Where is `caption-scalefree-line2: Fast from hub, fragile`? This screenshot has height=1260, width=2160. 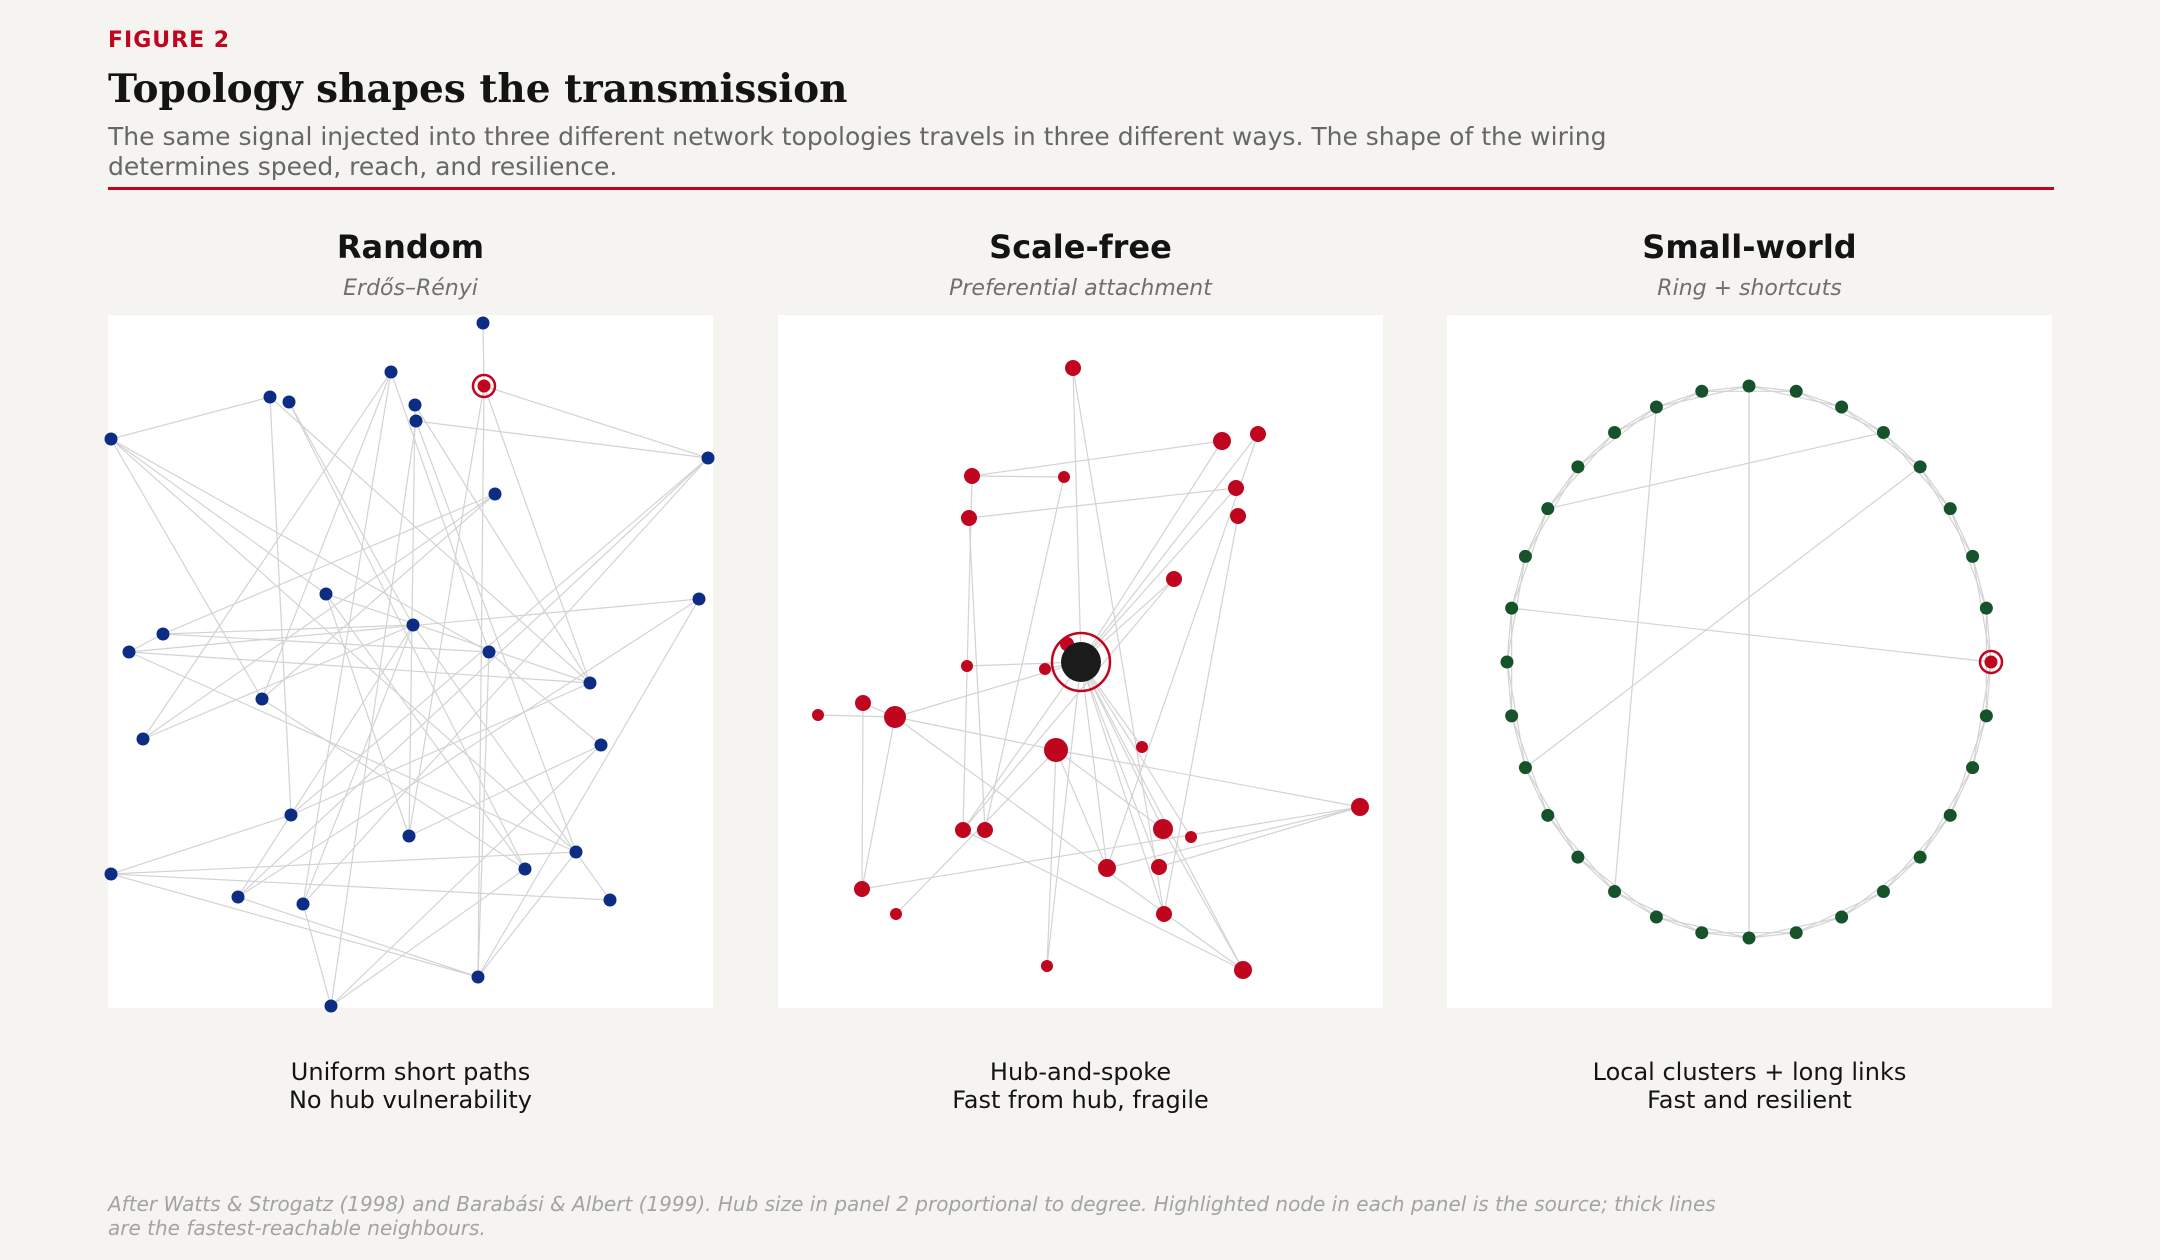 caption-scalefree-line2: Fast from hub, fragile is located at coordinates (1080, 1100).